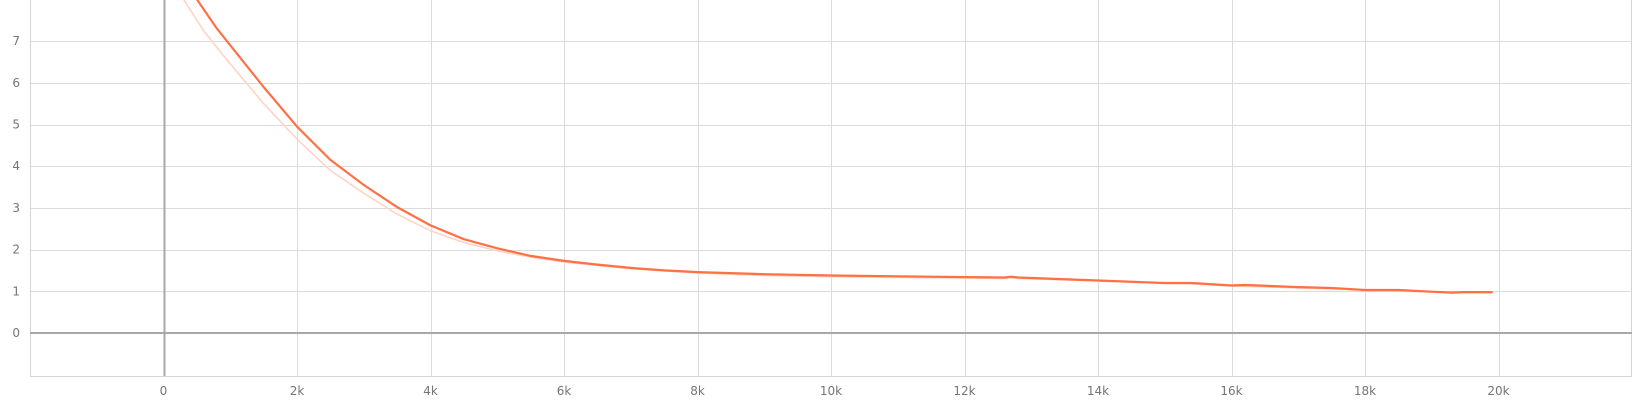 The height and width of the screenshot is (400, 1632). What do you see at coordinates (430, 391) in the screenshot?
I see `x-tick-label: 4k` at bounding box center [430, 391].